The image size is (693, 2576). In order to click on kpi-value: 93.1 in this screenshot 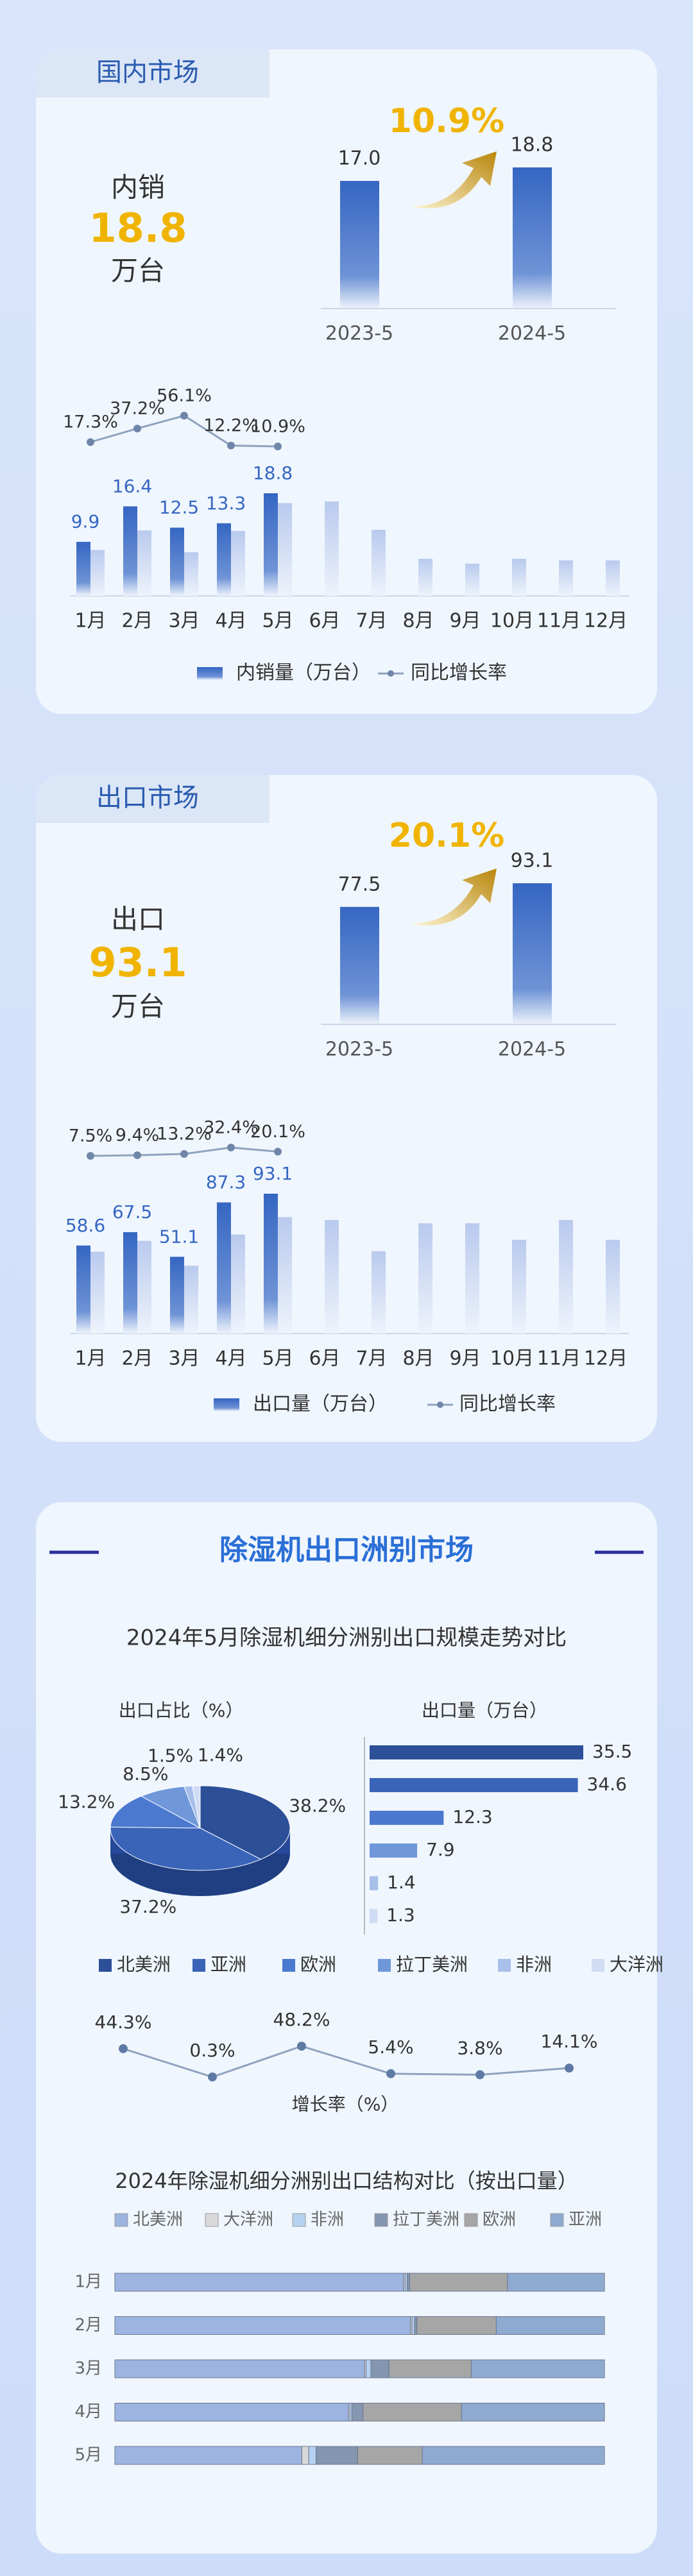, I will do `click(138, 962)`.